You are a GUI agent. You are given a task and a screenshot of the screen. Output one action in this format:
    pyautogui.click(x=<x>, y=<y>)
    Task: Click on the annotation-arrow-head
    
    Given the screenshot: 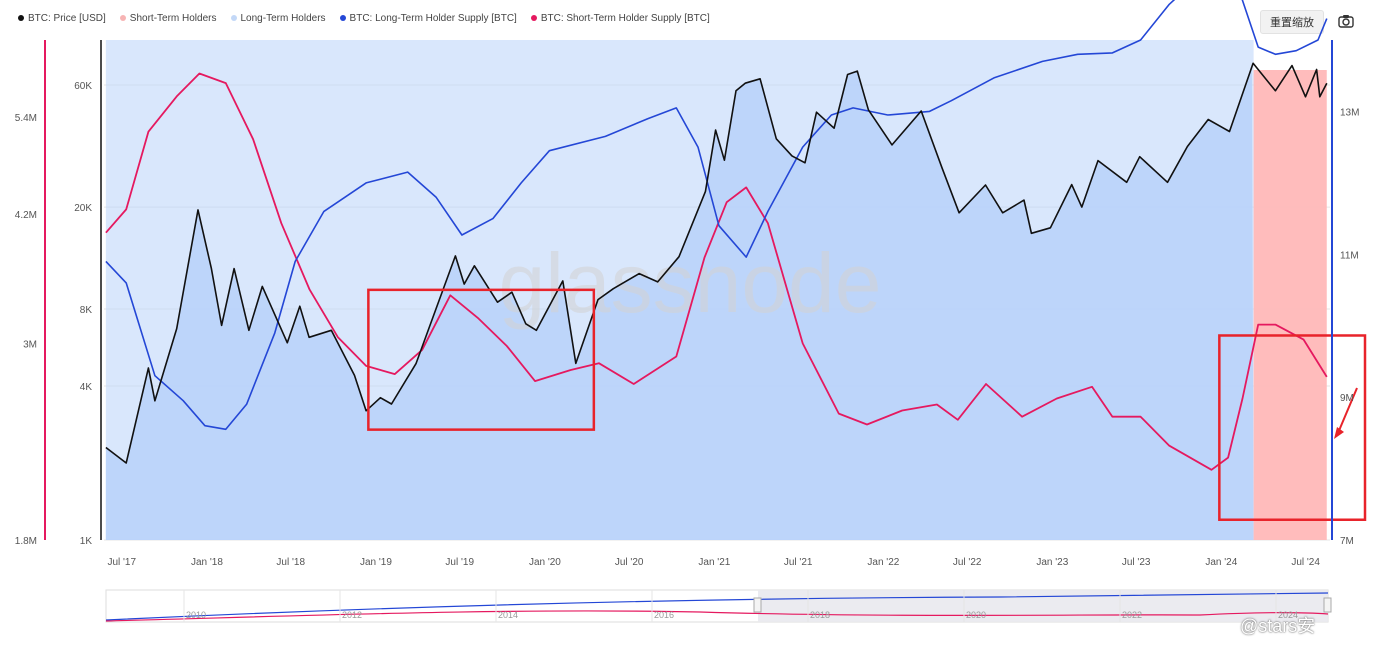 What is the action you would take?
    pyautogui.click(x=1339, y=433)
    